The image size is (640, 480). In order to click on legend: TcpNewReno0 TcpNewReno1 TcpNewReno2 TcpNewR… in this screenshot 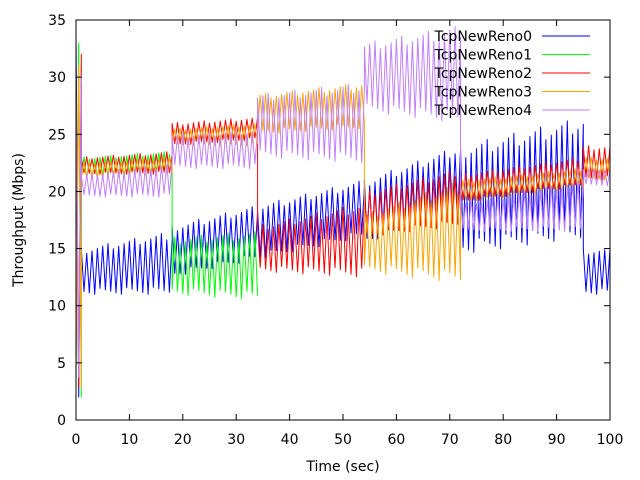, I will do `click(512, 74)`.